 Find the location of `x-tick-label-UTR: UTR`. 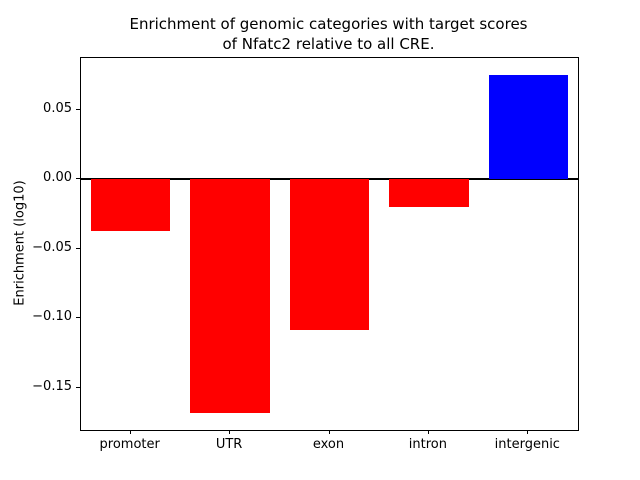

x-tick-label-UTR: UTR is located at coordinates (229, 444).